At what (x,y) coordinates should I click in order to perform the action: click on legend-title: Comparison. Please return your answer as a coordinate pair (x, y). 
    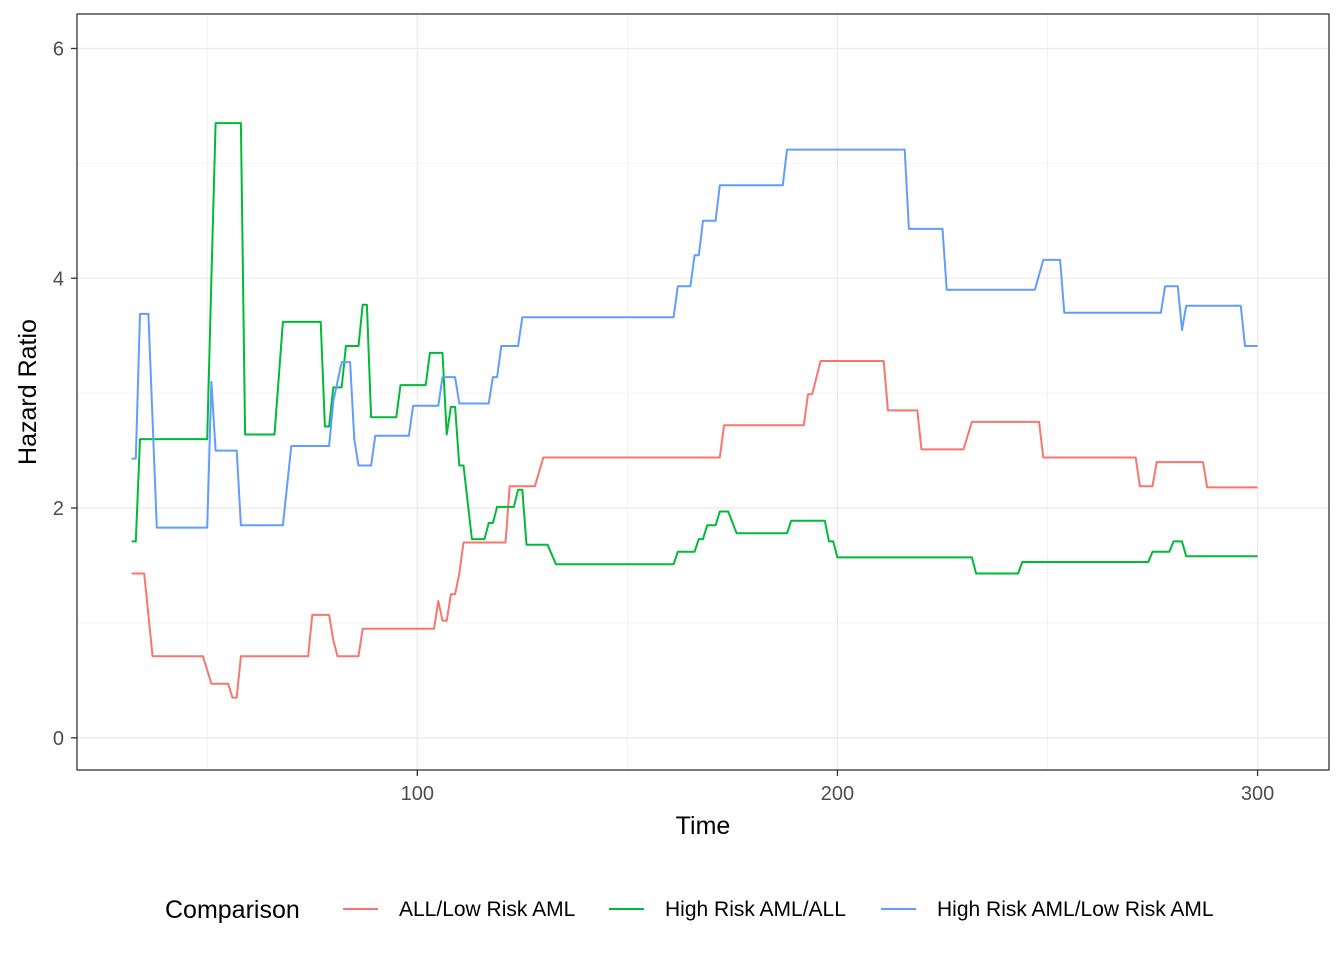
    Looking at the image, I should click on (232, 910).